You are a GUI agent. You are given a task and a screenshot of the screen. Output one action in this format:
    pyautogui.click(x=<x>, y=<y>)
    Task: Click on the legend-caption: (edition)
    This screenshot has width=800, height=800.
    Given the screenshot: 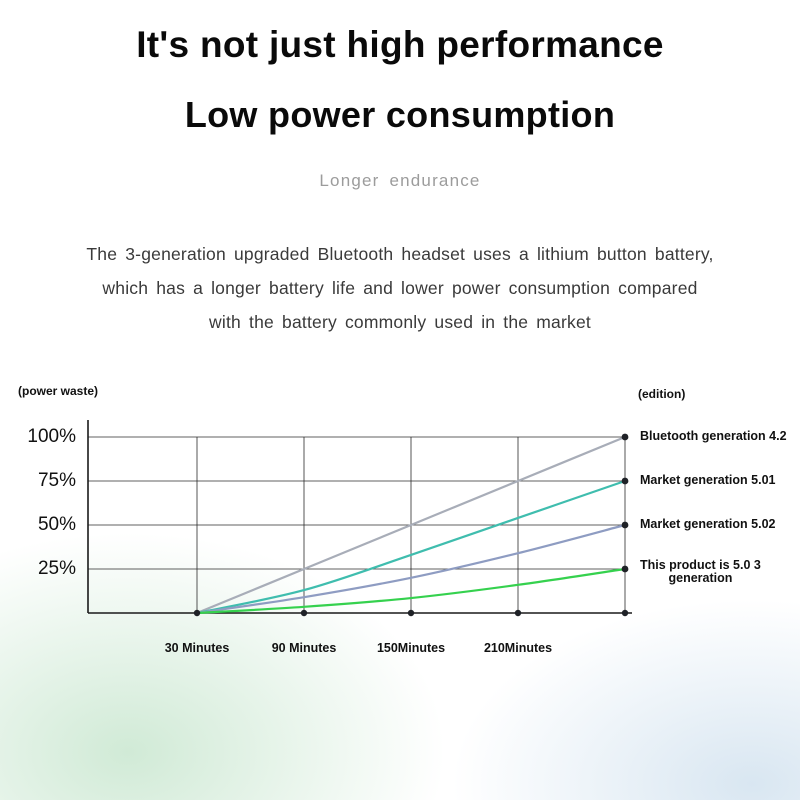 What is the action you would take?
    pyautogui.click(x=662, y=394)
    